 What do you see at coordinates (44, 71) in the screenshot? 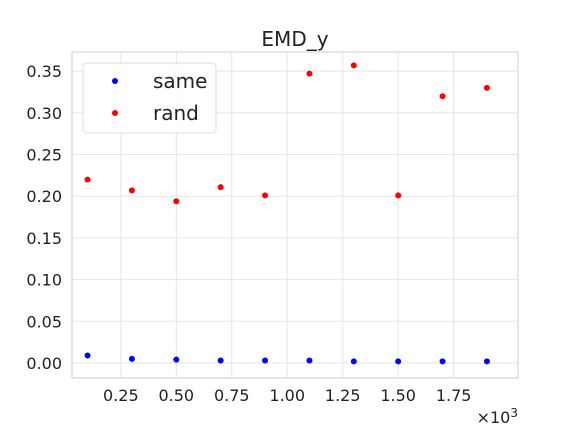
I see `y-tick-label: 0.35` at bounding box center [44, 71].